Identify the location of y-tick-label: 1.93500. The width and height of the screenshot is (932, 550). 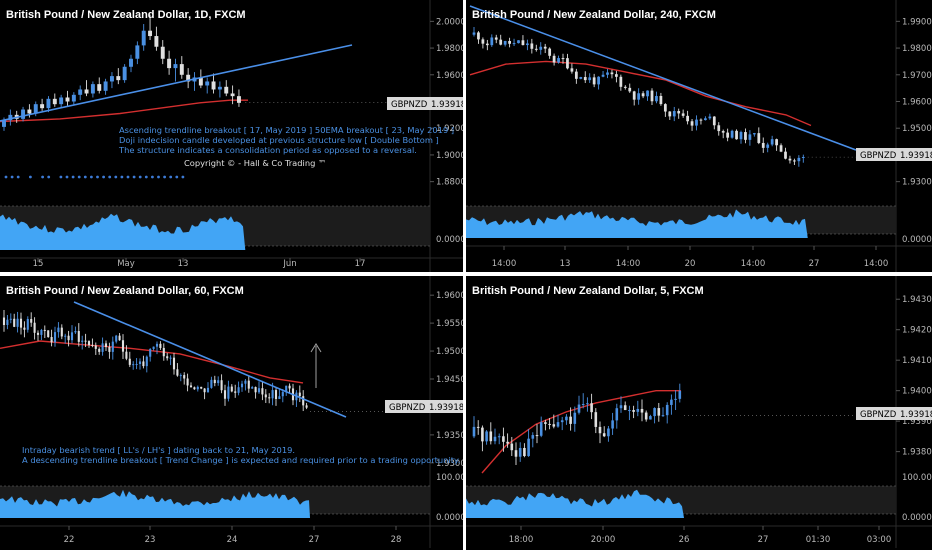
(449, 436).